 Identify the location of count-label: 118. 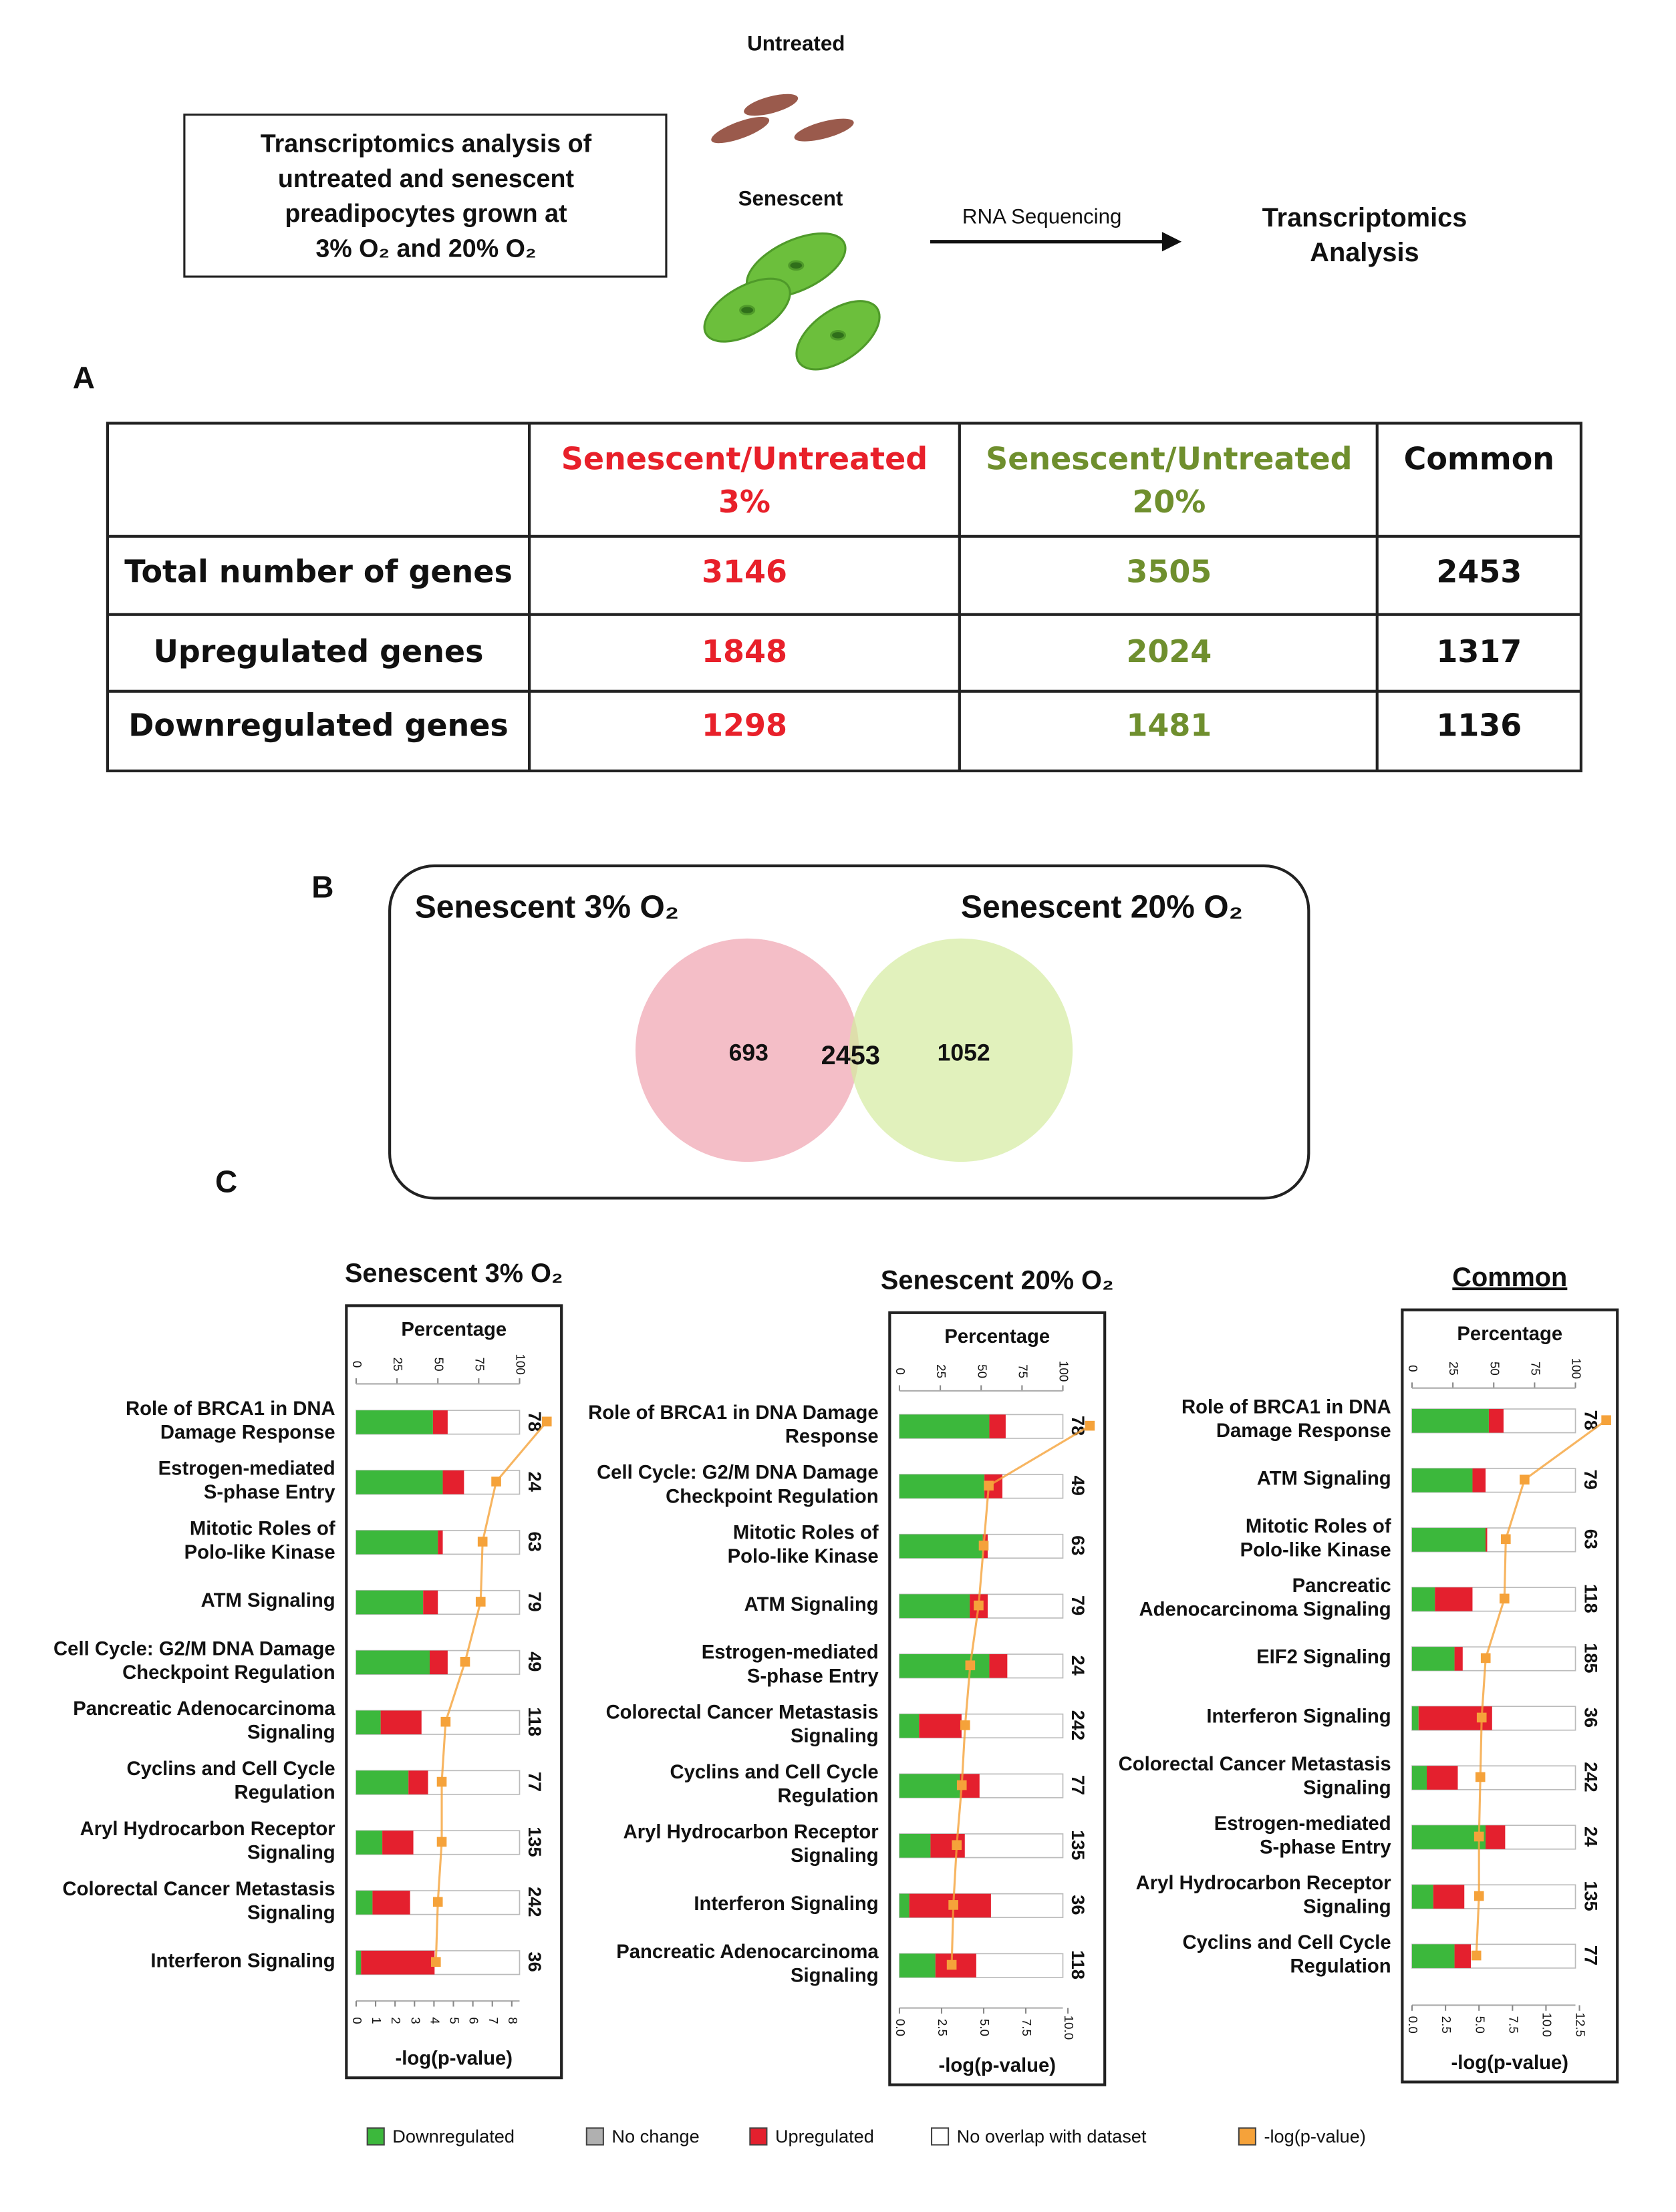
(535, 1722).